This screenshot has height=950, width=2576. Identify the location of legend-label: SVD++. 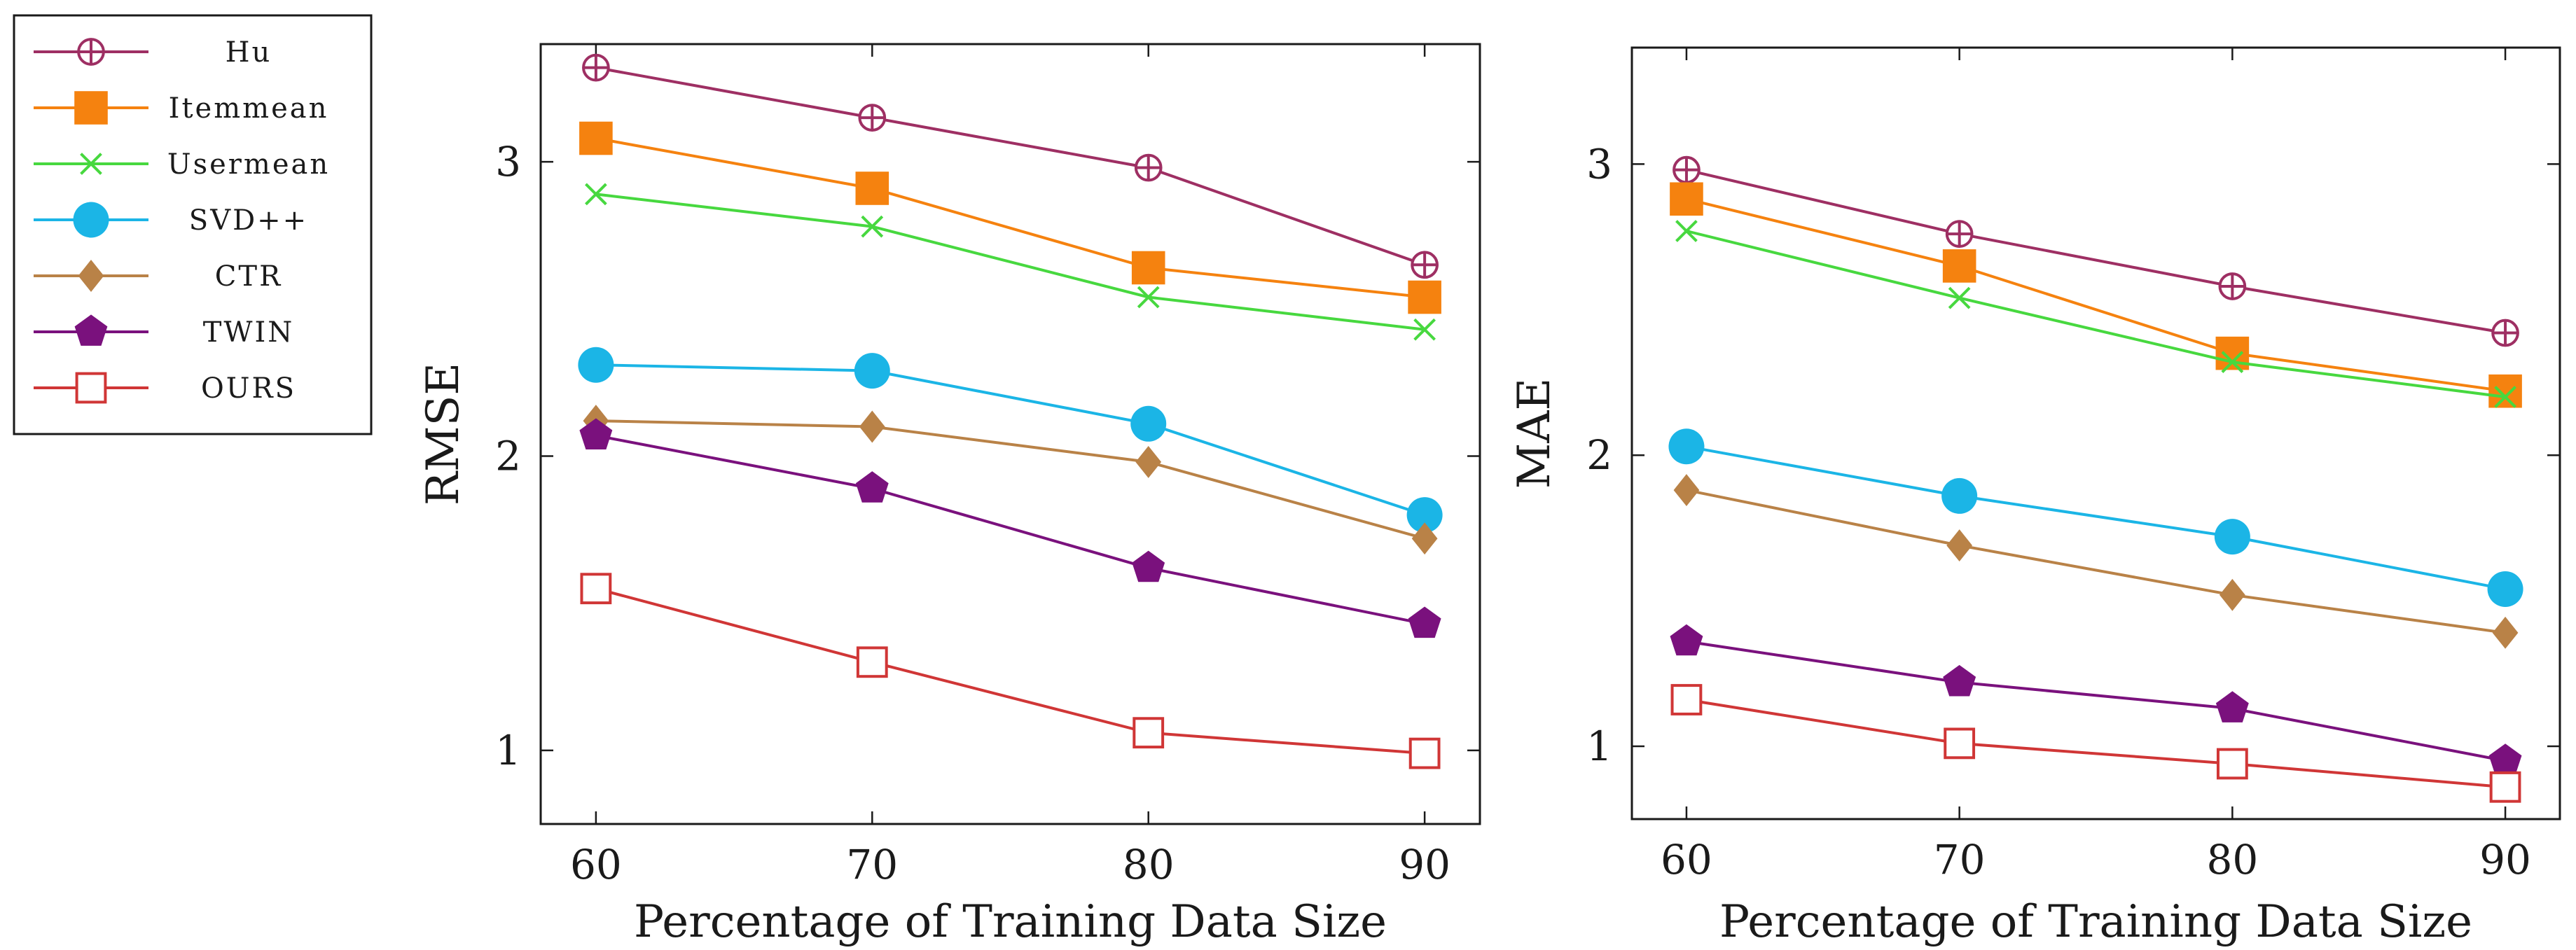
(248, 221).